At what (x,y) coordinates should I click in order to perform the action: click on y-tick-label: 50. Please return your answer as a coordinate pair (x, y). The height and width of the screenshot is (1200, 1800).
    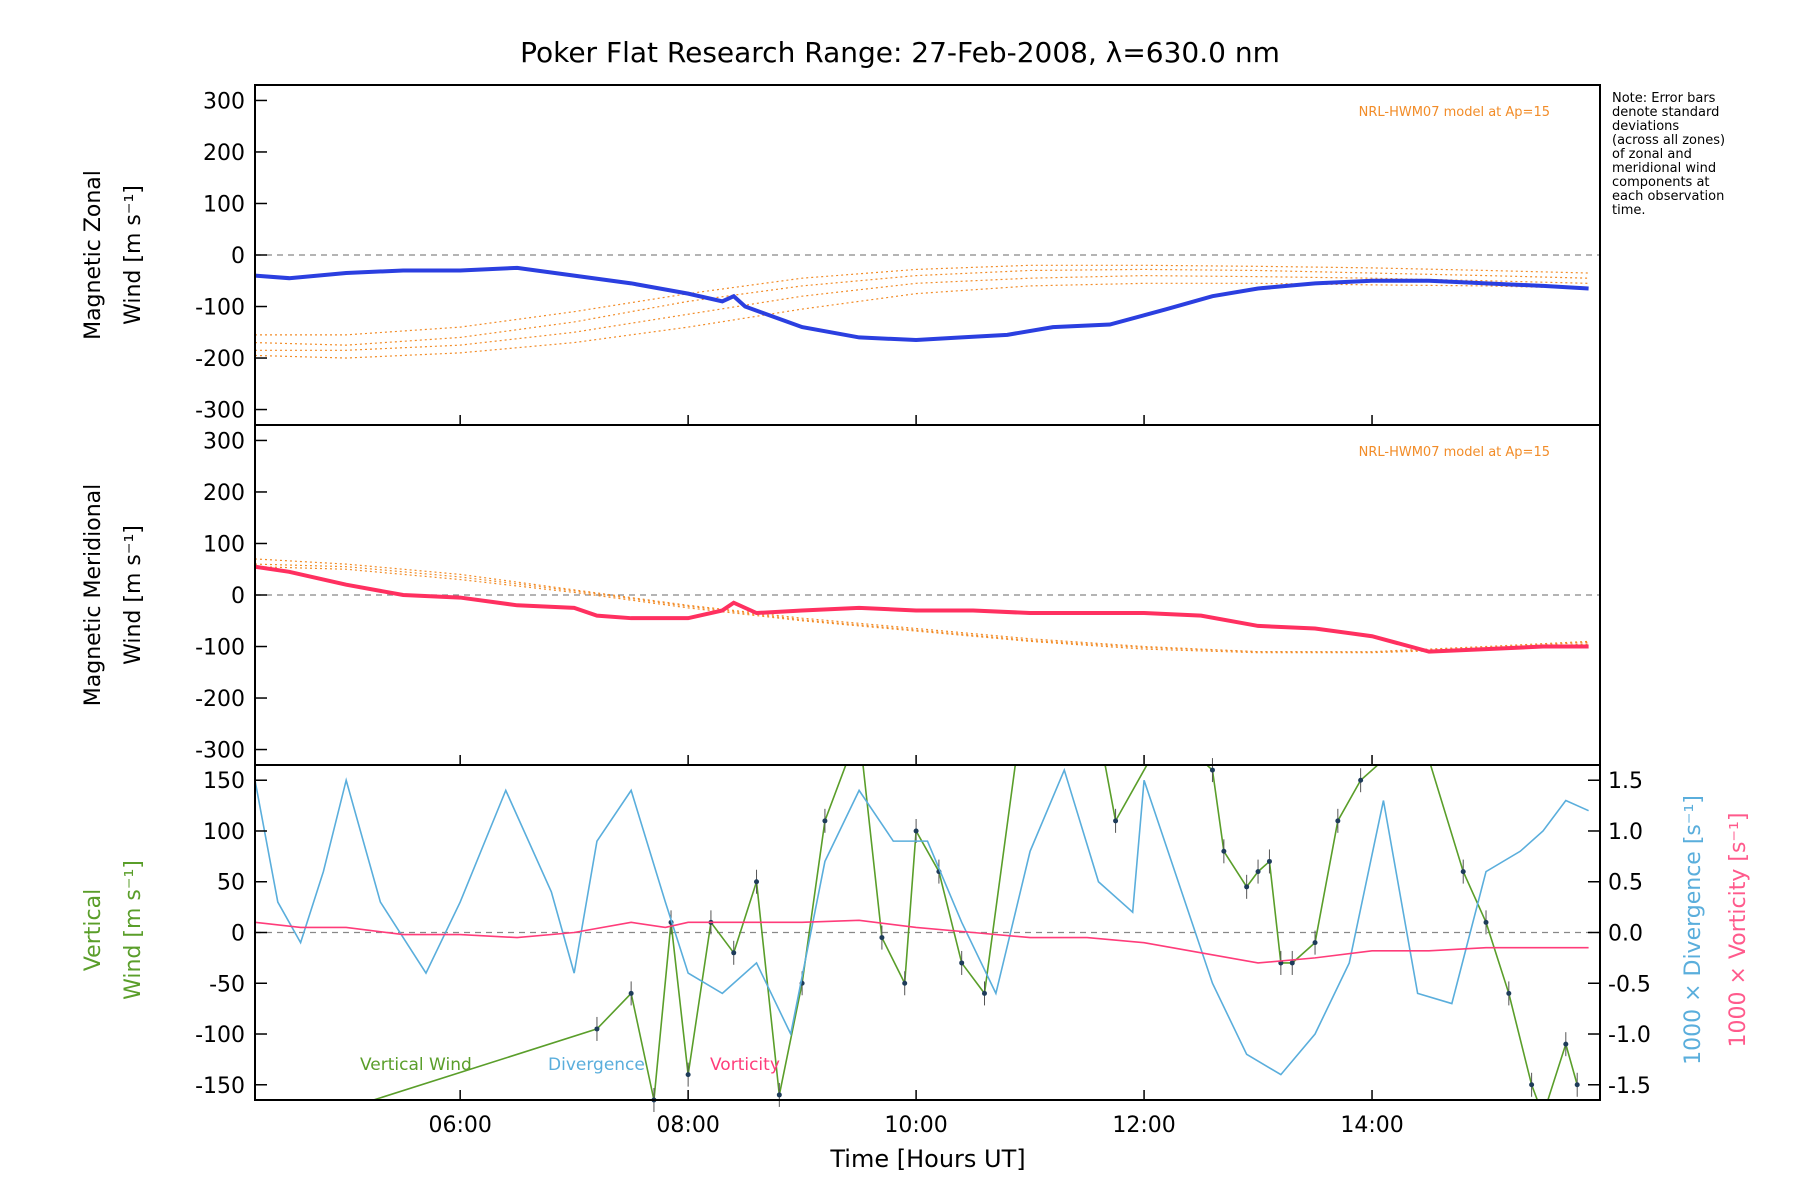
    Looking at the image, I should click on (231, 883).